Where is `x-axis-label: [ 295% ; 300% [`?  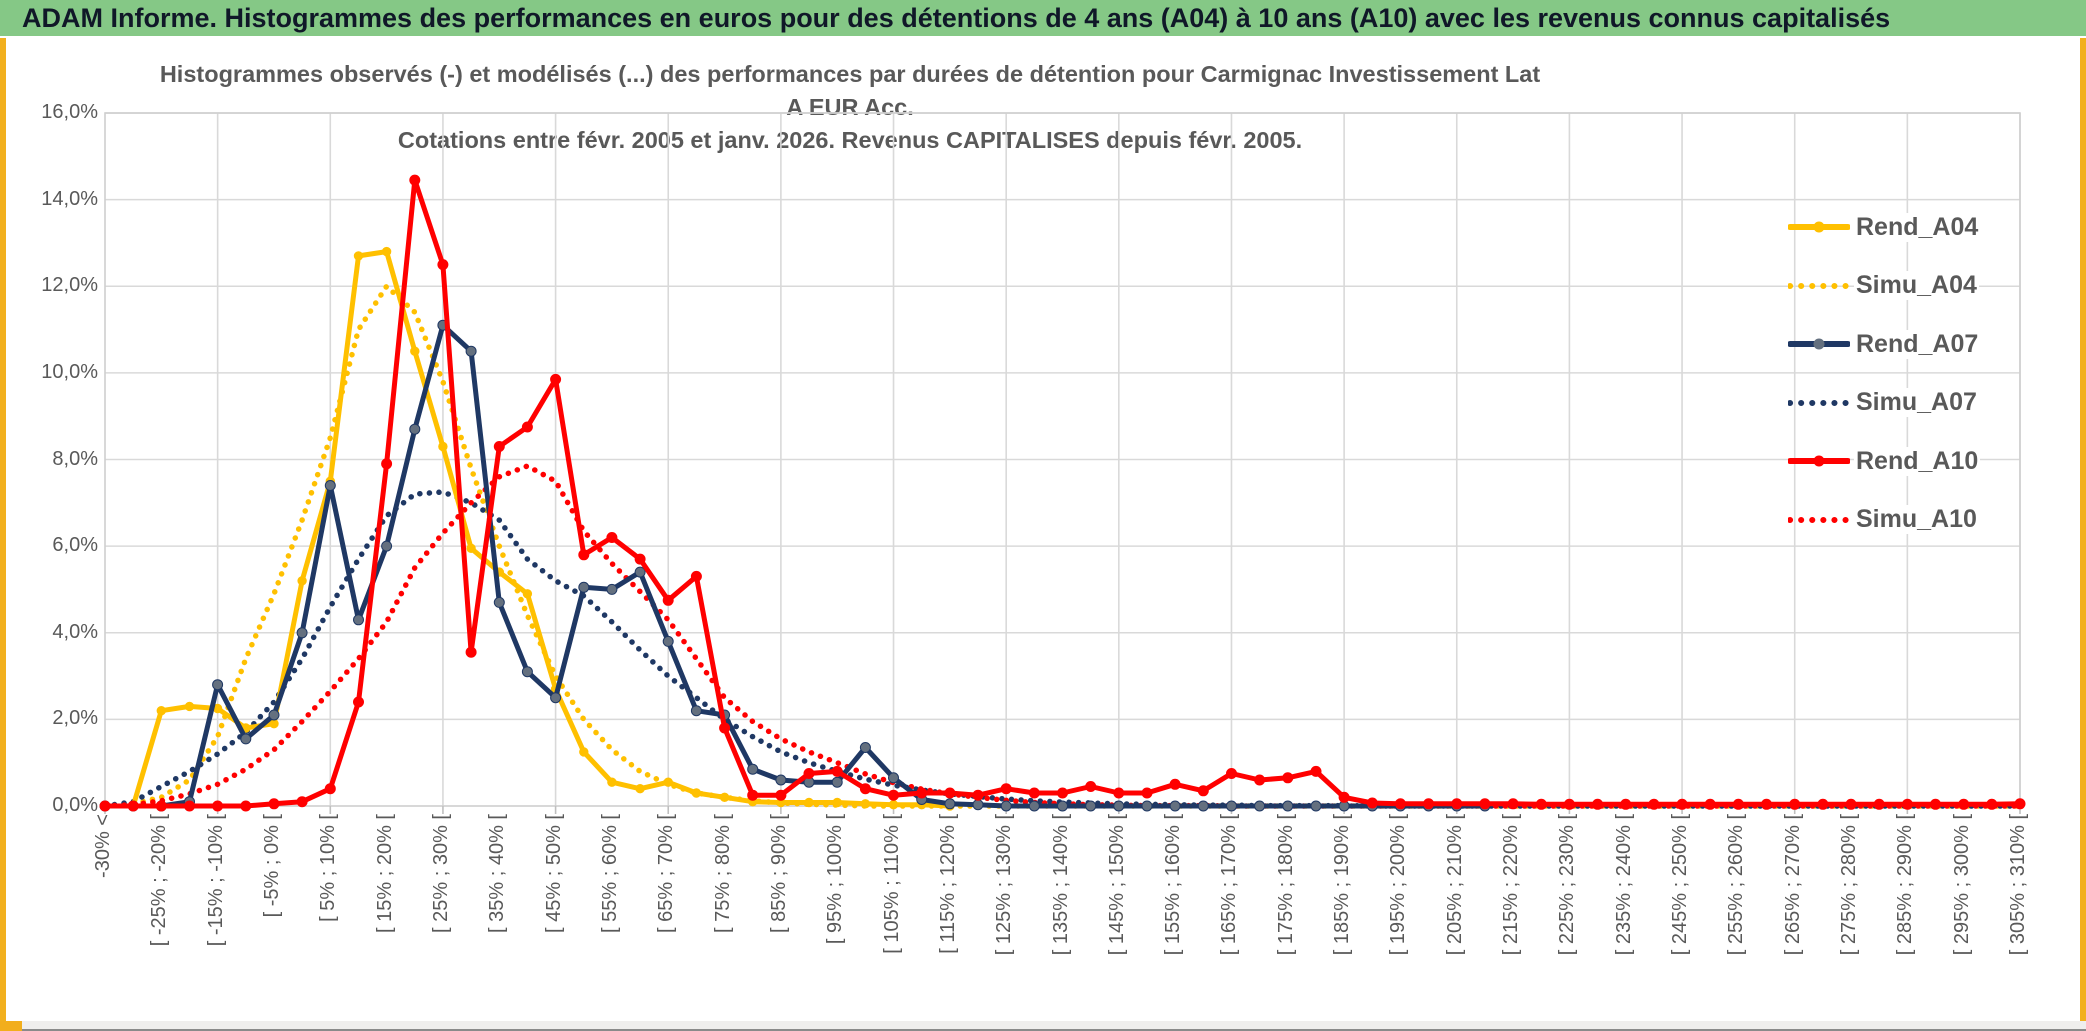
x-axis-label: [ 295% ; 300% [ is located at coordinates (1961, 885).